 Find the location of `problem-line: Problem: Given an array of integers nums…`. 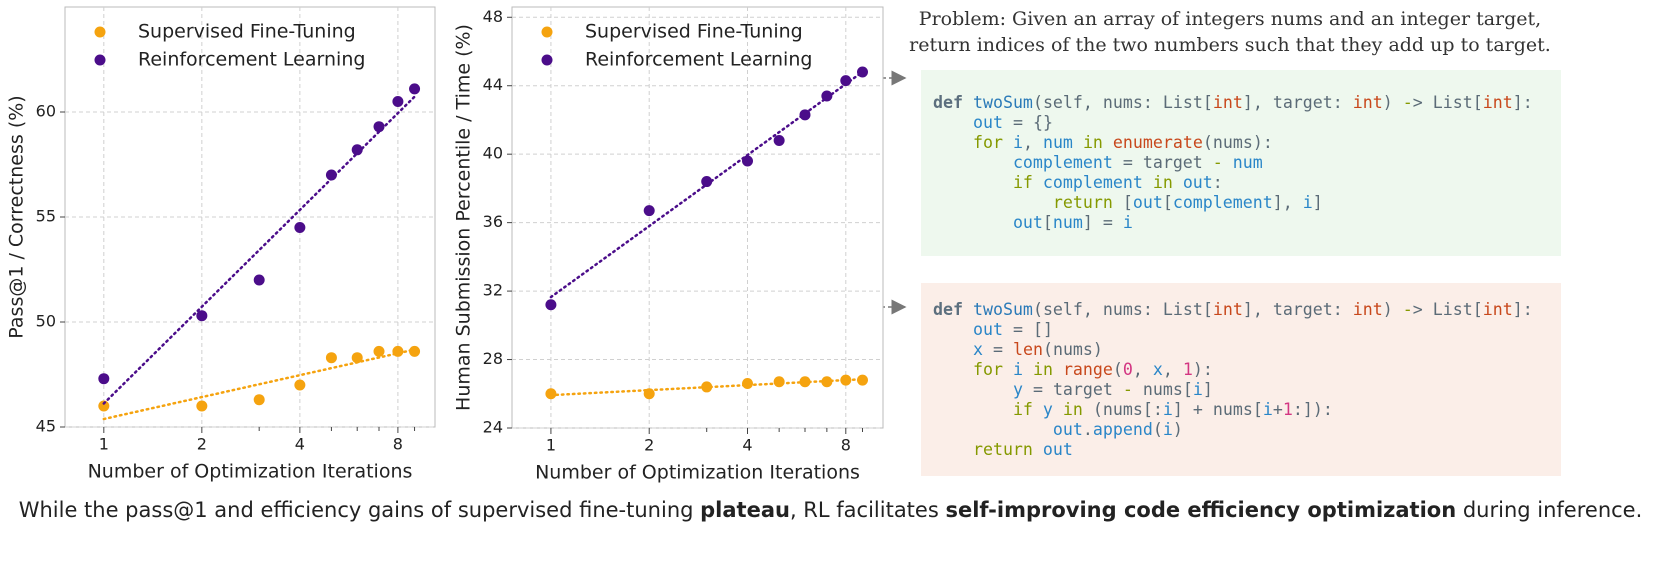

problem-line: Problem: Given an array of integers nums… is located at coordinates (1230, 19).